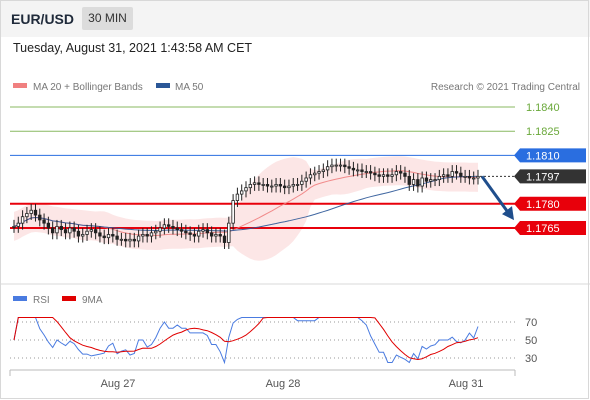  What do you see at coordinates (283, 384) in the screenshot?
I see `x-tick-aug-28: Aug 28` at bounding box center [283, 384].